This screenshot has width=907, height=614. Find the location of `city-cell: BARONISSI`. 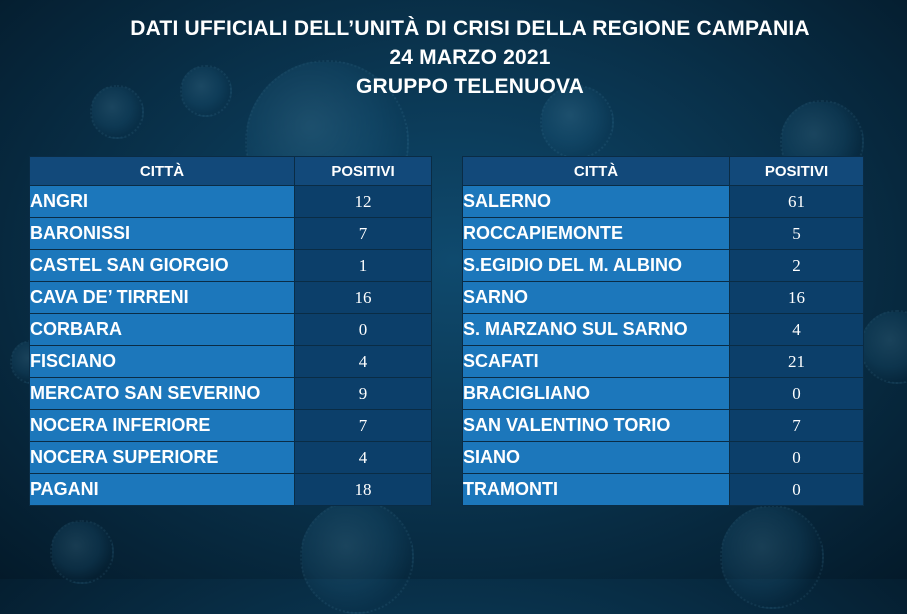

city-cell: BARONISSI is located at coordinates (162, 233).